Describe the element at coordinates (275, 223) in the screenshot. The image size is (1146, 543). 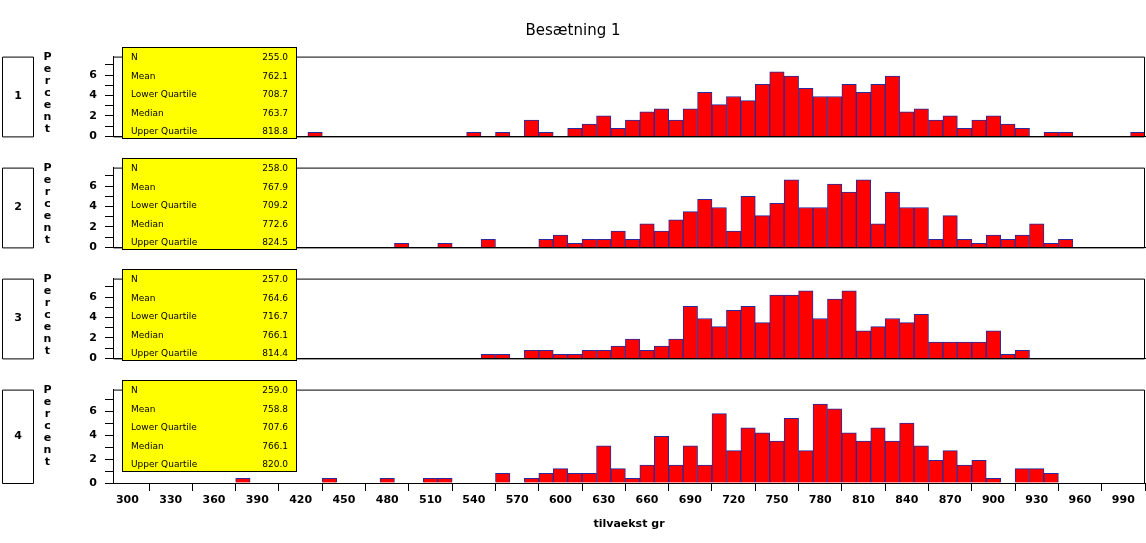
I see `annotation: 772.6` at that location.